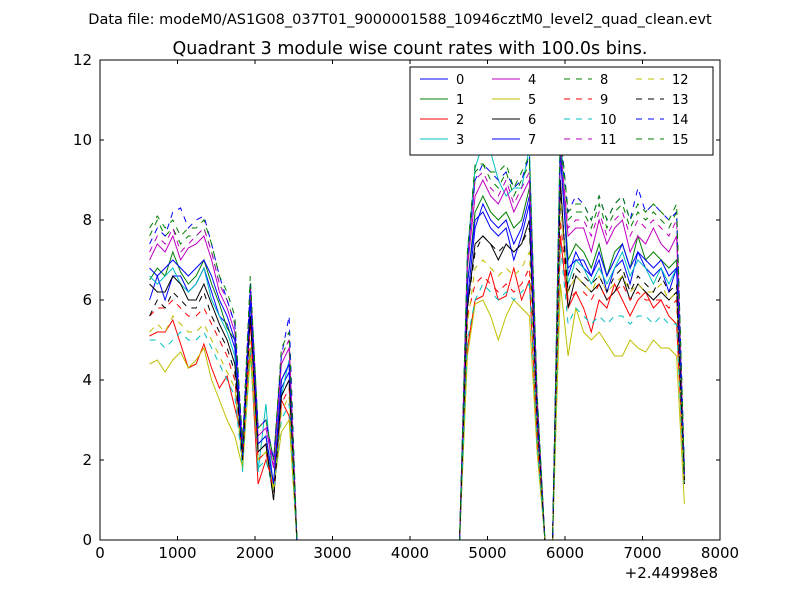  I want to click on legend-label-13: 13, so click(680, 100).